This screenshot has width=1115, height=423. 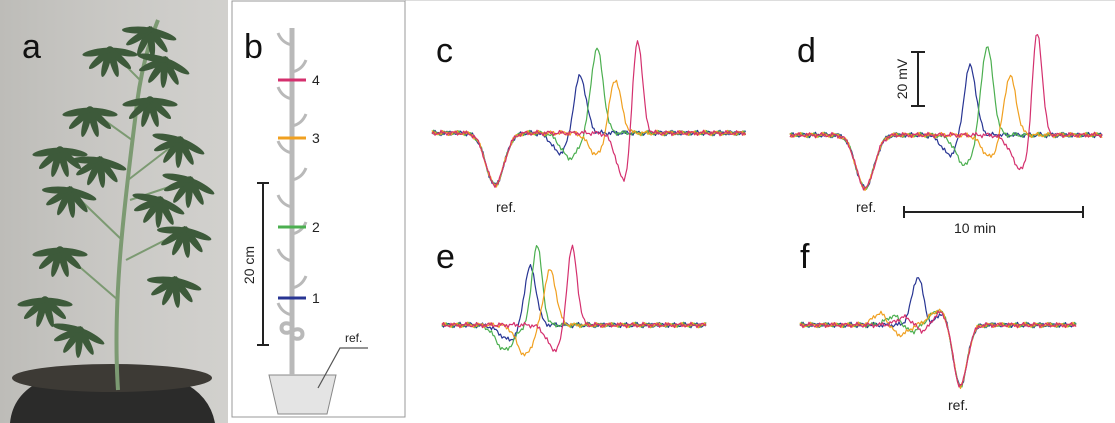 I want to click on panel-label: e, so click(x=445, y=257).